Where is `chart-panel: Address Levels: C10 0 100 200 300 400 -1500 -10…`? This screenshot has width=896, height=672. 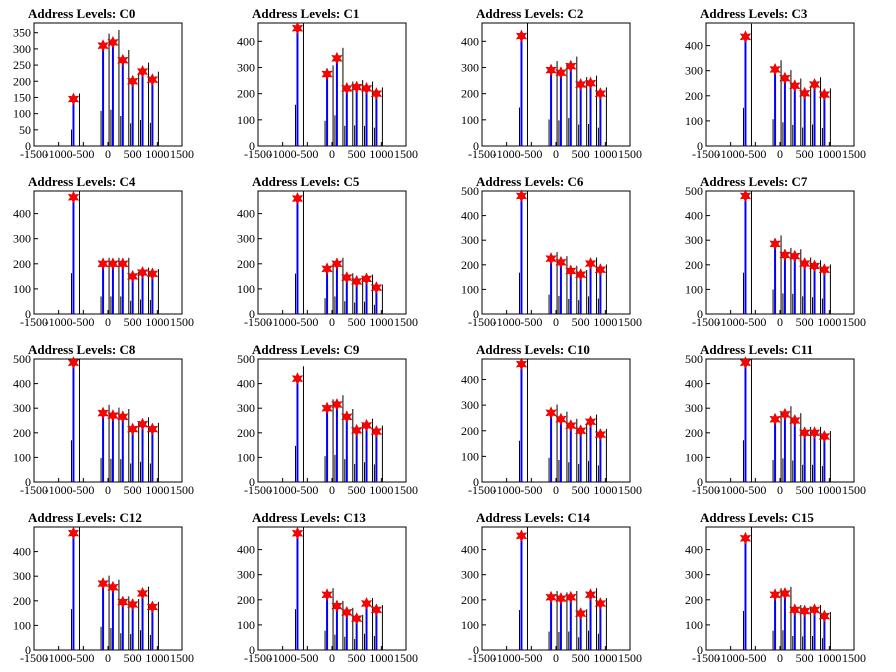
chart-panel: Address Levels: C10 0 100 200 300 400 -1500 -10… is located at coordinates (560, 420).